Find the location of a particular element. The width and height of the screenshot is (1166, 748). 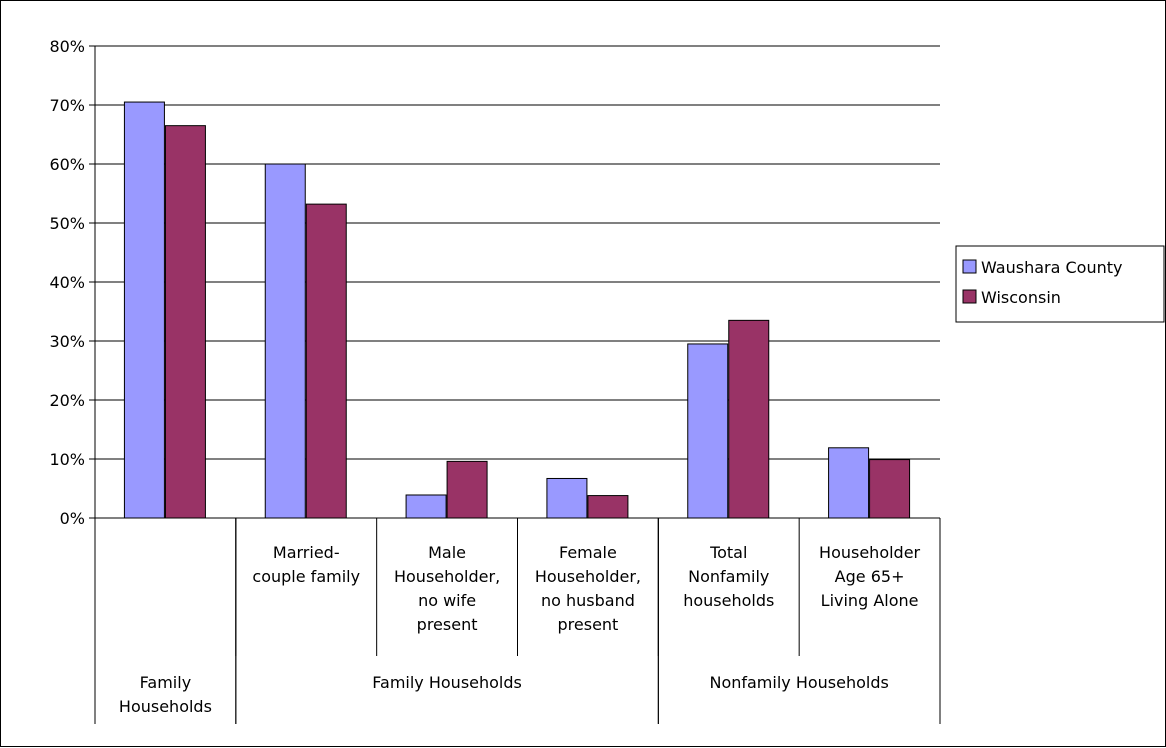

legend is located at coordinates (1060, 284).